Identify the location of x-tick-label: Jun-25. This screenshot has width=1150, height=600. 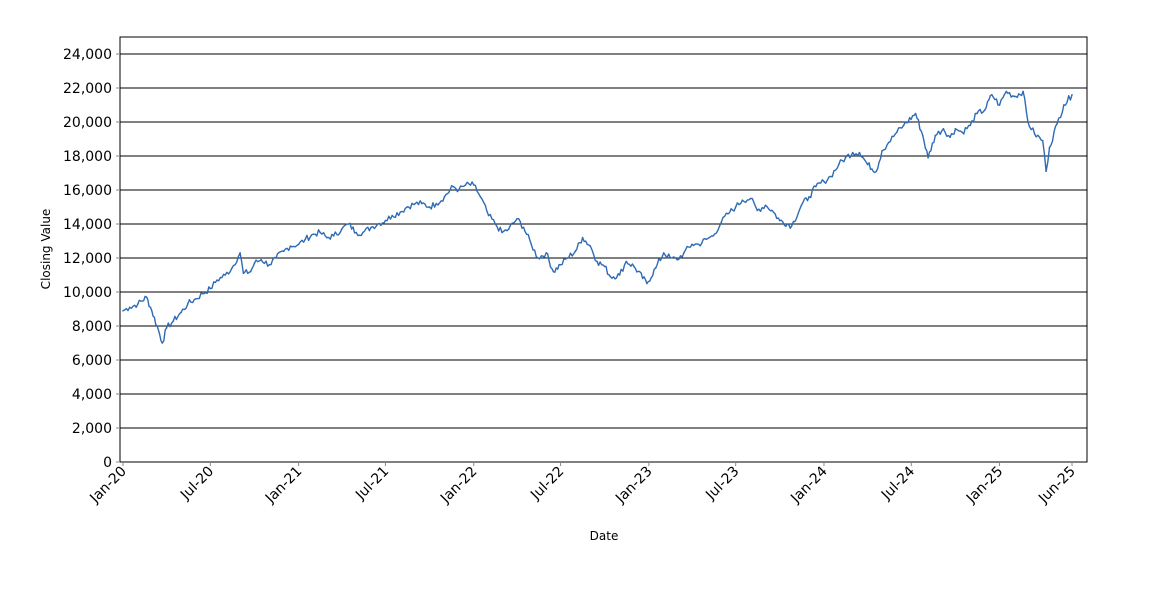
(1057, 486).